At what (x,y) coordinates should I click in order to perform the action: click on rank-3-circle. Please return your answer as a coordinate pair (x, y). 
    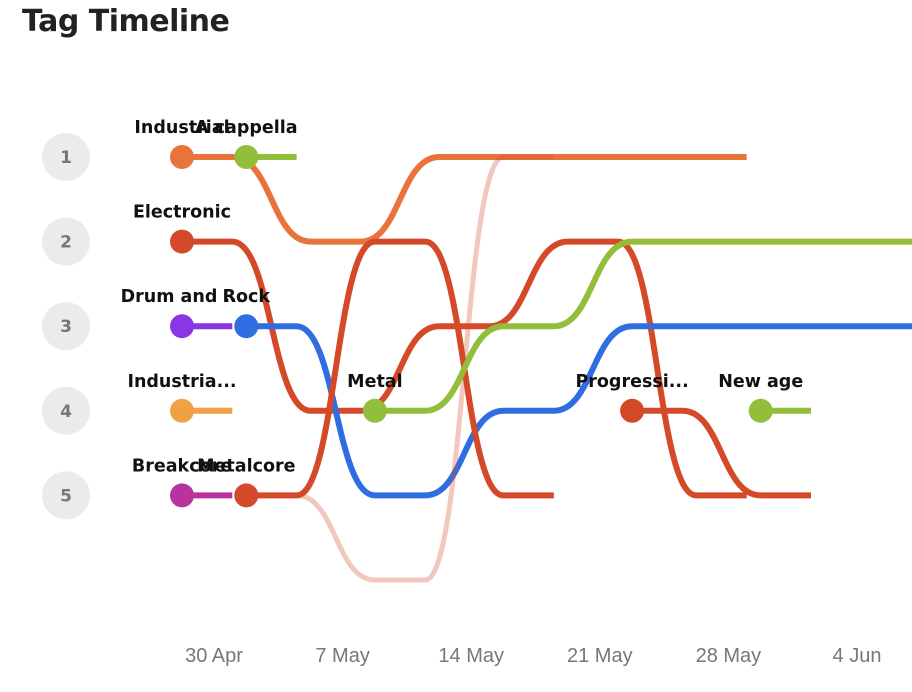
    Looking at the image, I should click on (66, 326).